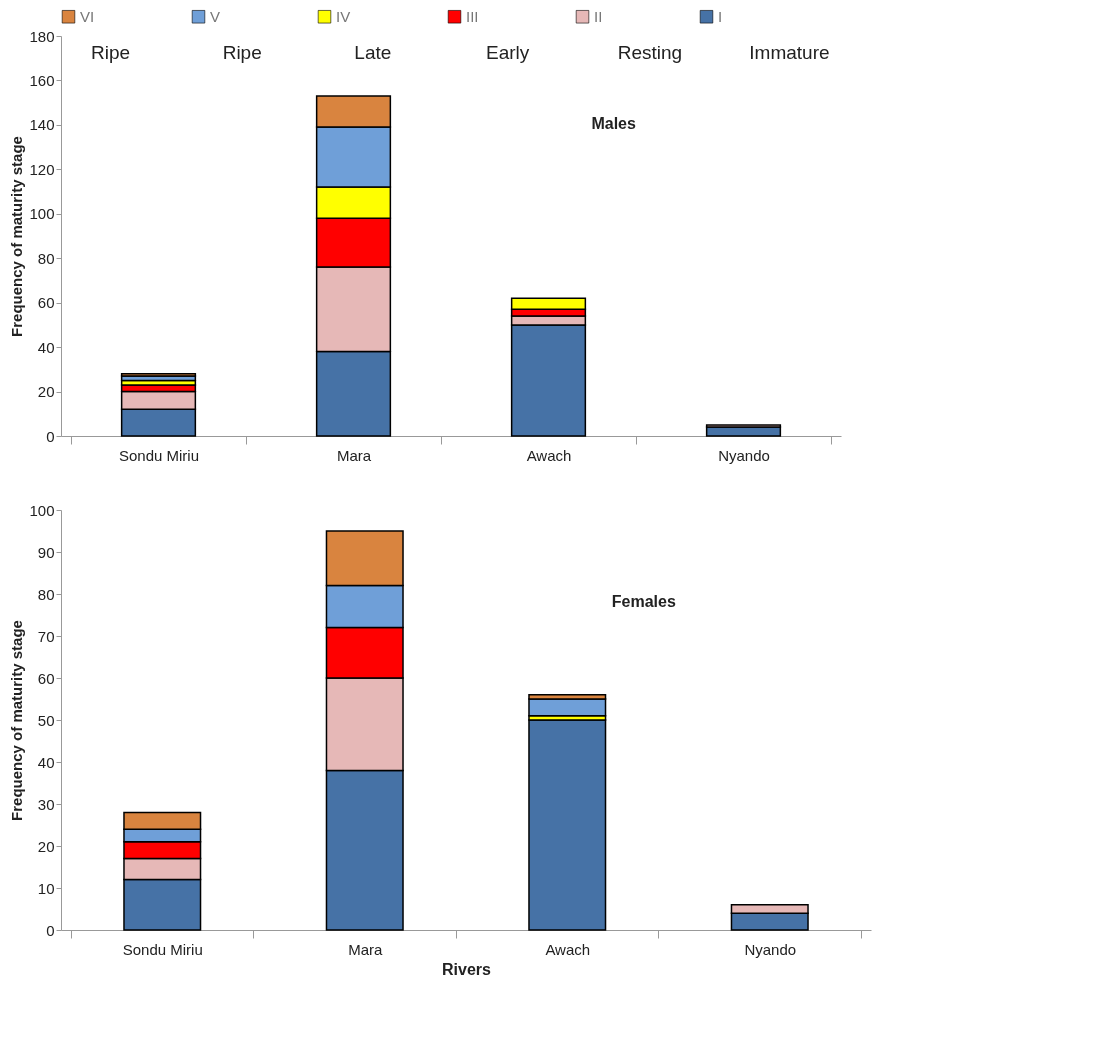 This screenshot has width=1111, height=1057. What do you see at coordinates (613, 123) in the screenshot?
I see `annotation: Males` at bounding box center [613, 123].